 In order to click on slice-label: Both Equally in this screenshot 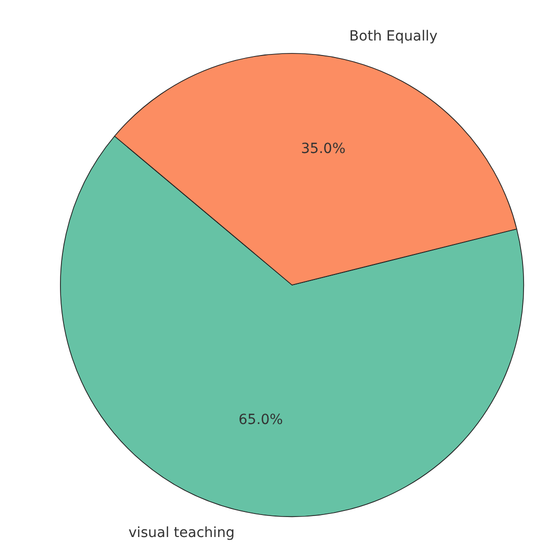, I will do `click(393, 36)`.